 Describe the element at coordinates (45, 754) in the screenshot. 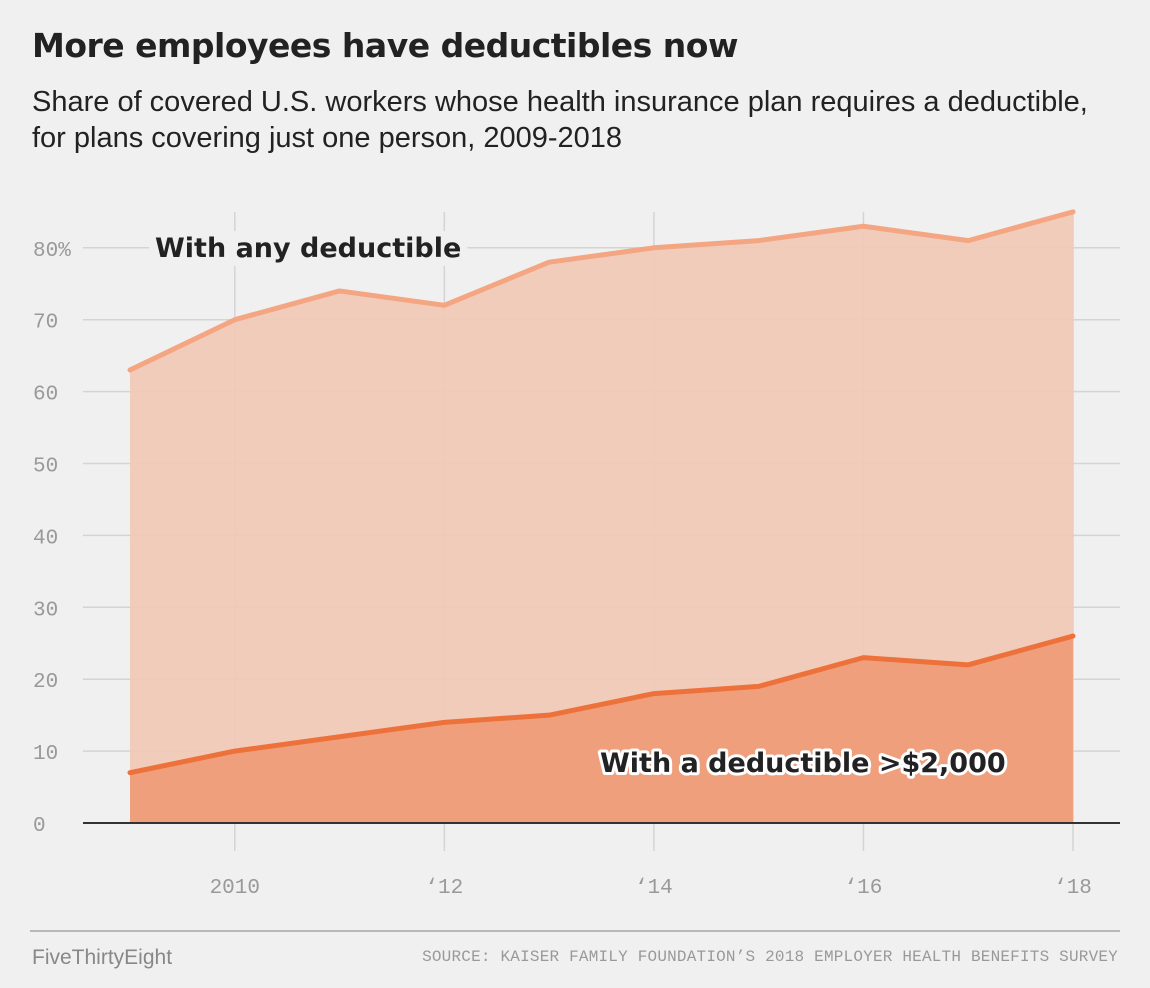

I see `y-tick-label: 10` at that location.